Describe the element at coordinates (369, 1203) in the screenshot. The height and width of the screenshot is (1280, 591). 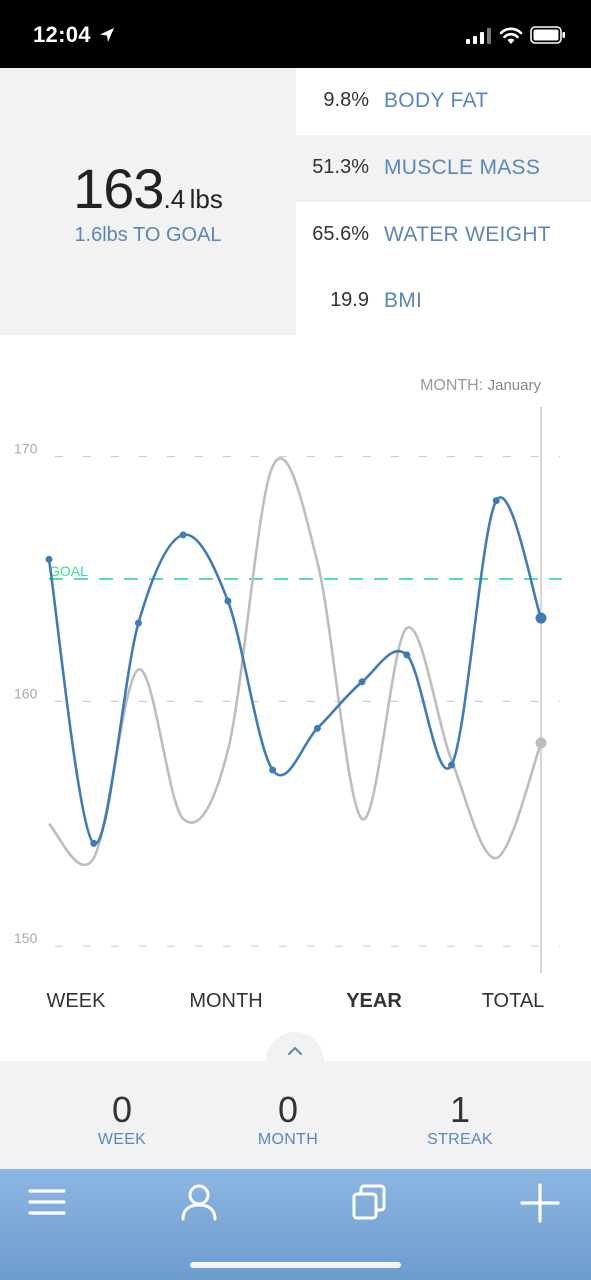
I see `copy-icon` at that location.